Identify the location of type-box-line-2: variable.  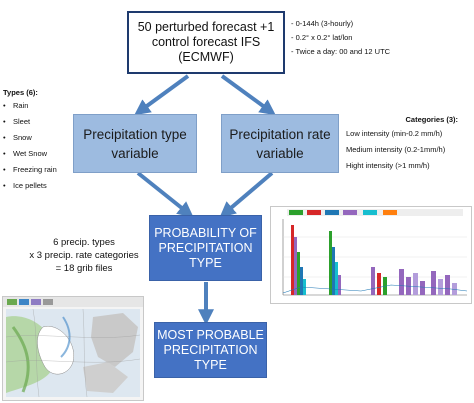
(134, 153).